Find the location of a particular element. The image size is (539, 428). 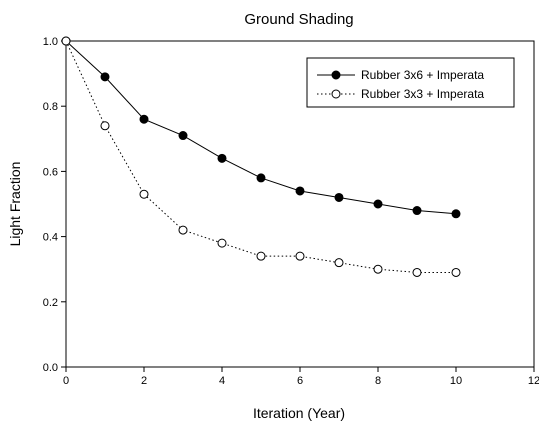

legend-label-series-1: Rubber 3x6 + Imperata is located at coordinates (422, 75).